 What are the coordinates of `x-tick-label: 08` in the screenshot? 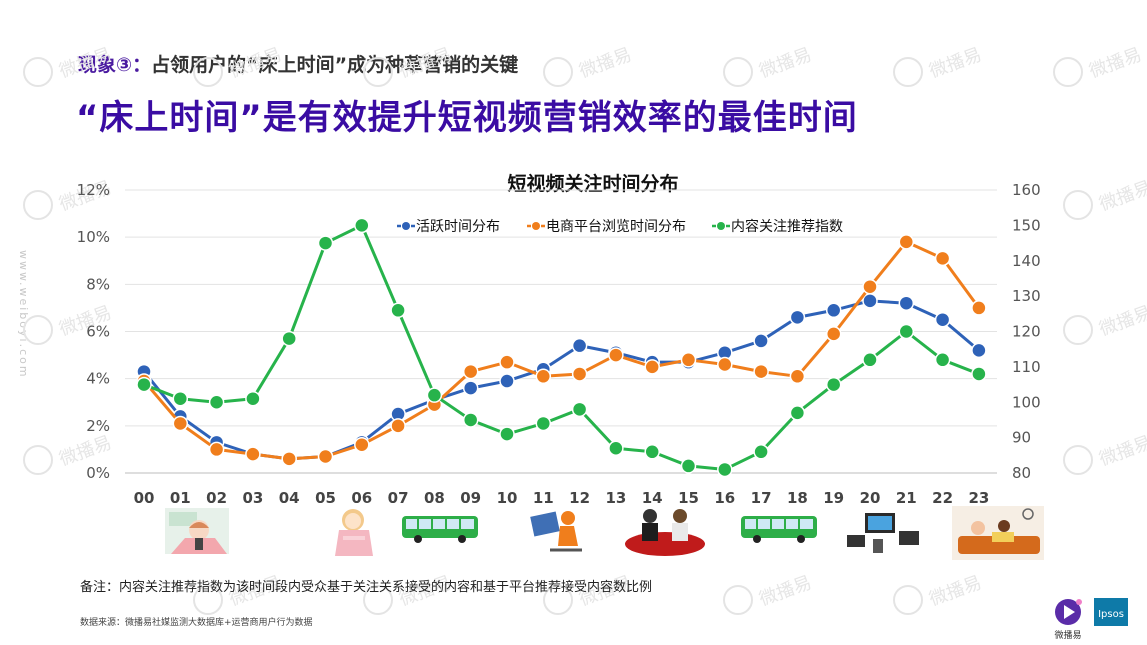 It's located at (434, 498).